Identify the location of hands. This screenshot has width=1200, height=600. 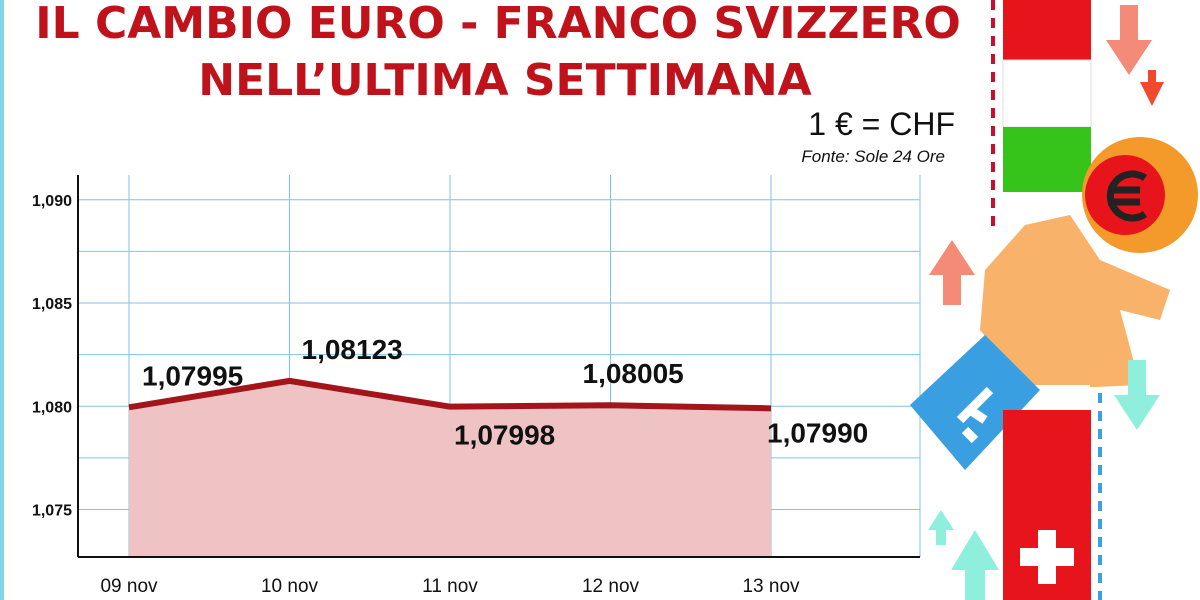
(1075, 302).